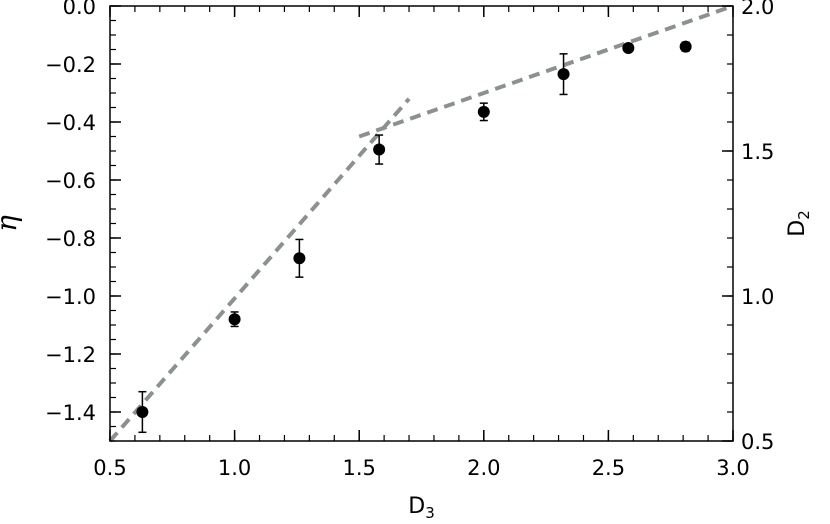 The width and height of the screenshot is (830, 524). I want to click on y-tick-label: −1.2, so click(70, 355).